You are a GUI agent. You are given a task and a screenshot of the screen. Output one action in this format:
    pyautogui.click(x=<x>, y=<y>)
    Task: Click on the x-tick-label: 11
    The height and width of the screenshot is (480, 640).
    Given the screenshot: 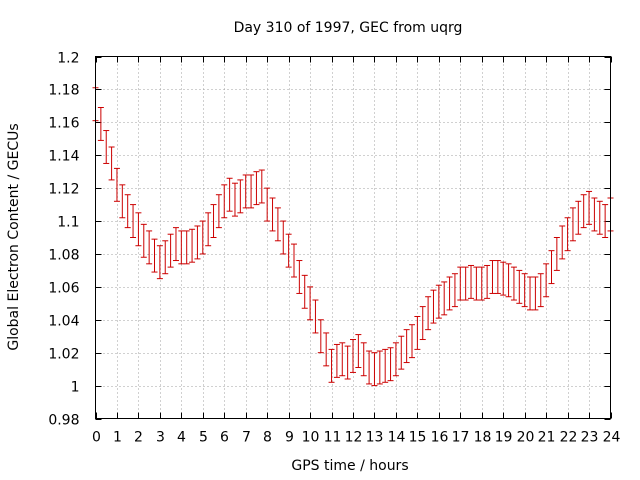 What is the action you would take?
    pyautogui.click(x=333, y=438)
    